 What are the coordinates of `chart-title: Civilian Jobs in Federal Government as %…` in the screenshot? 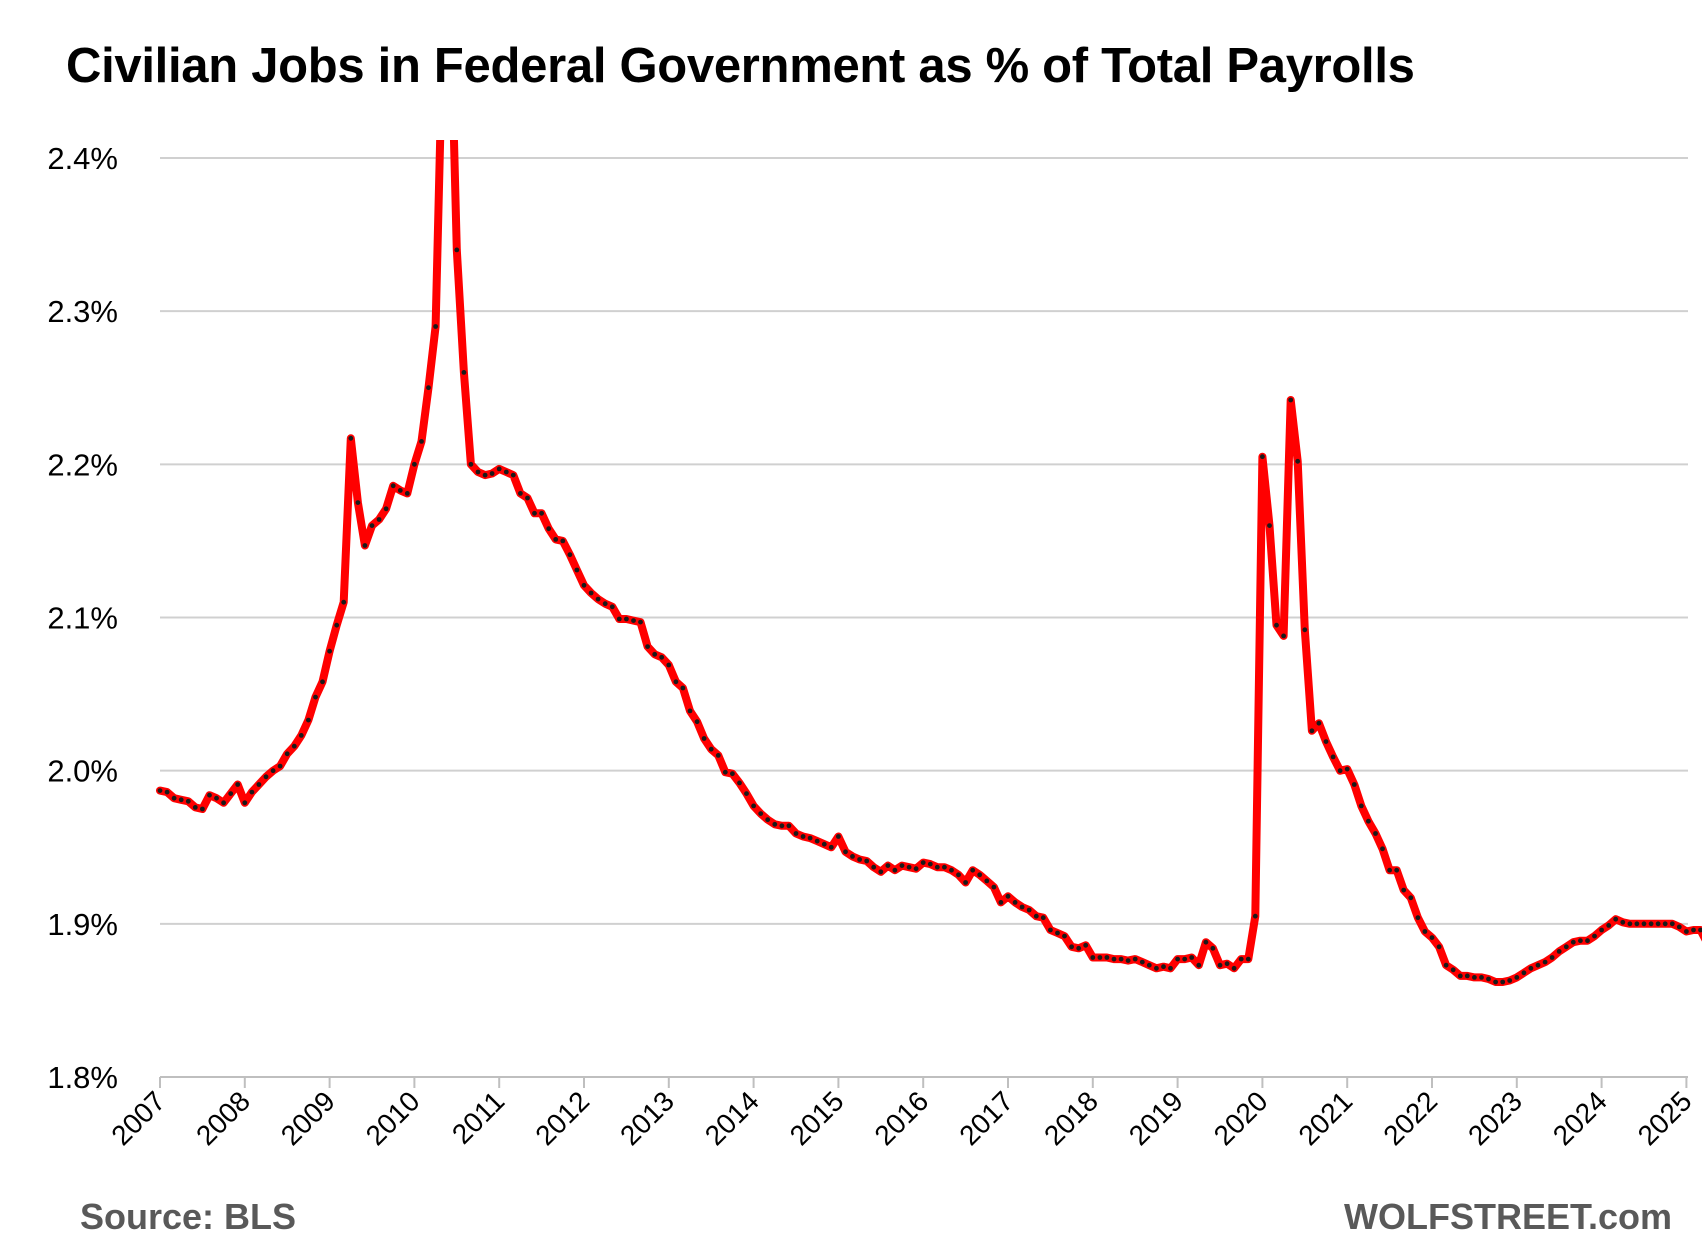 It's located at (740, 66).